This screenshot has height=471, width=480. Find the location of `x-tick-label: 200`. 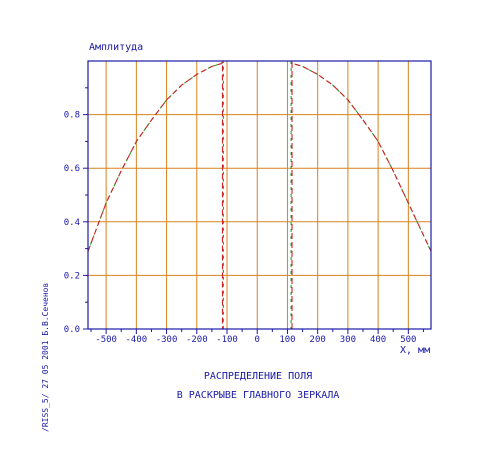

x-tick-label: 200 is located at coordinates (318, 340).